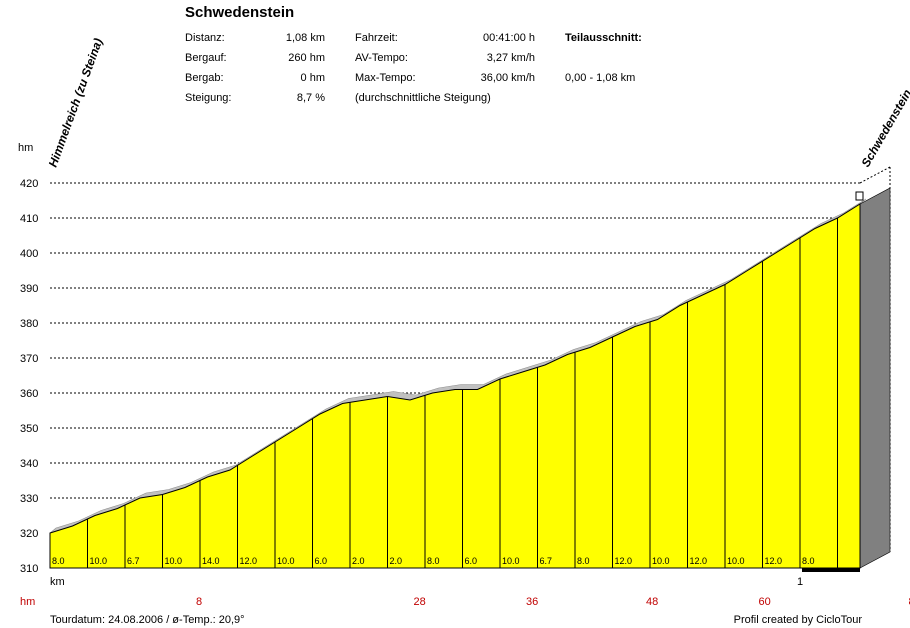 Image resolution: width=910 pixels, height=628 pixels. Describe the element at coordinates (884, 128) in the screenshot. I see `end-location-label: Schwedenstein` at that location.